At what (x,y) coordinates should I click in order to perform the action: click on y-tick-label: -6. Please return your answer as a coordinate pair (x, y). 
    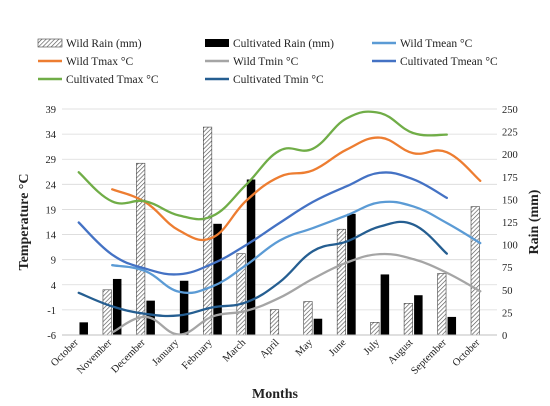
    Looking at the image, I should click on (51, 336).